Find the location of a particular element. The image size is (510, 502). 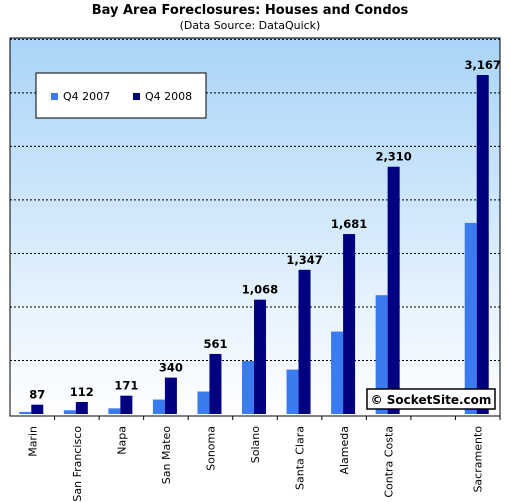

bar-q4-2008-solano is located at coordinates (260, 356).